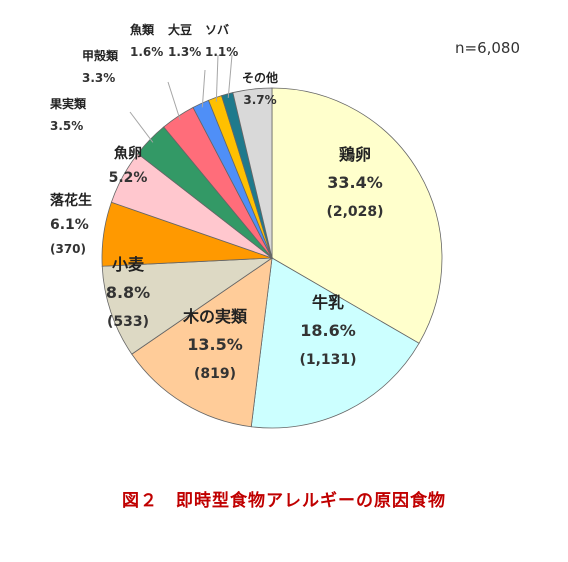  I want to click on slice-4-count-label: (533), so click(128, 322).